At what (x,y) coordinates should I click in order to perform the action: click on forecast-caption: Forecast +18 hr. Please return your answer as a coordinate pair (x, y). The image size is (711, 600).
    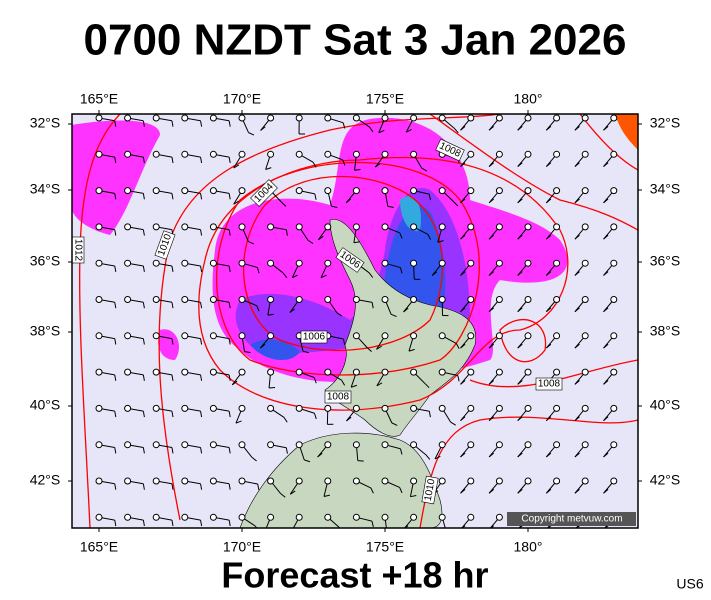
    Looking at the image, I should click on (354, 575).